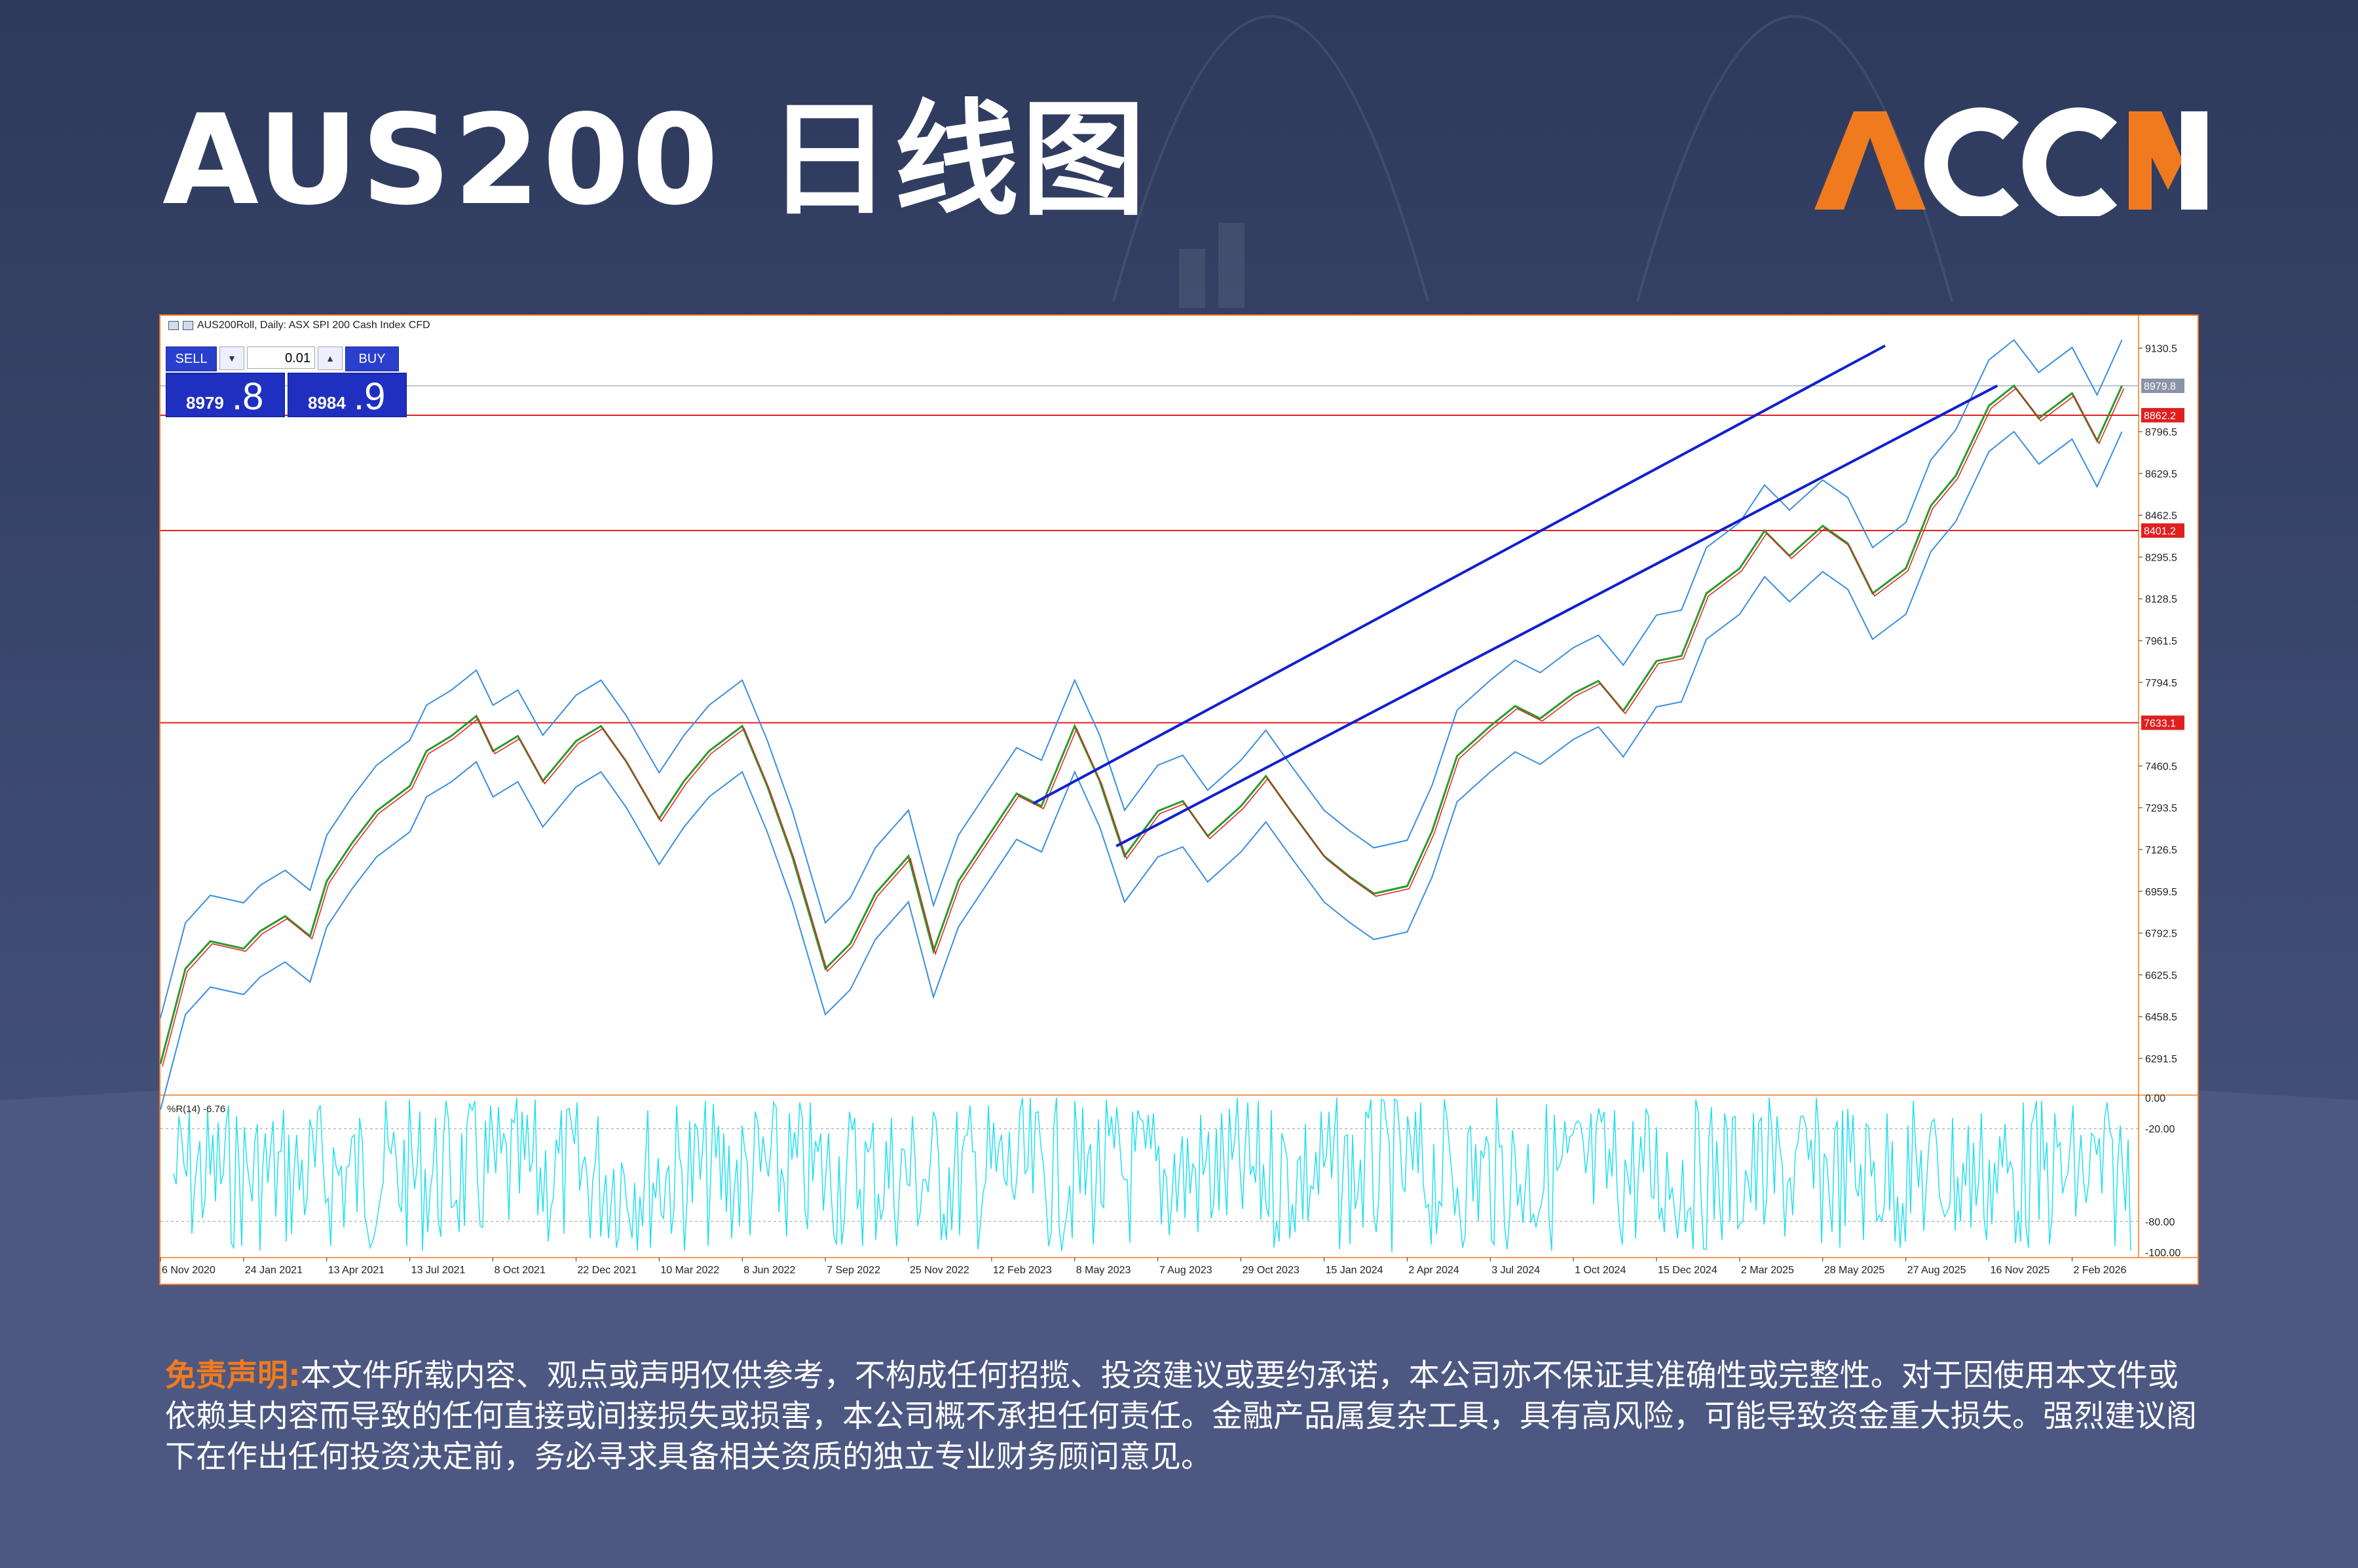 The image size is (2358, 1568). What do you see at coordinates (2161, 850) in the screenshot?
I see `price-tick-label: 7126.5` at bounding box center [2161, 850].